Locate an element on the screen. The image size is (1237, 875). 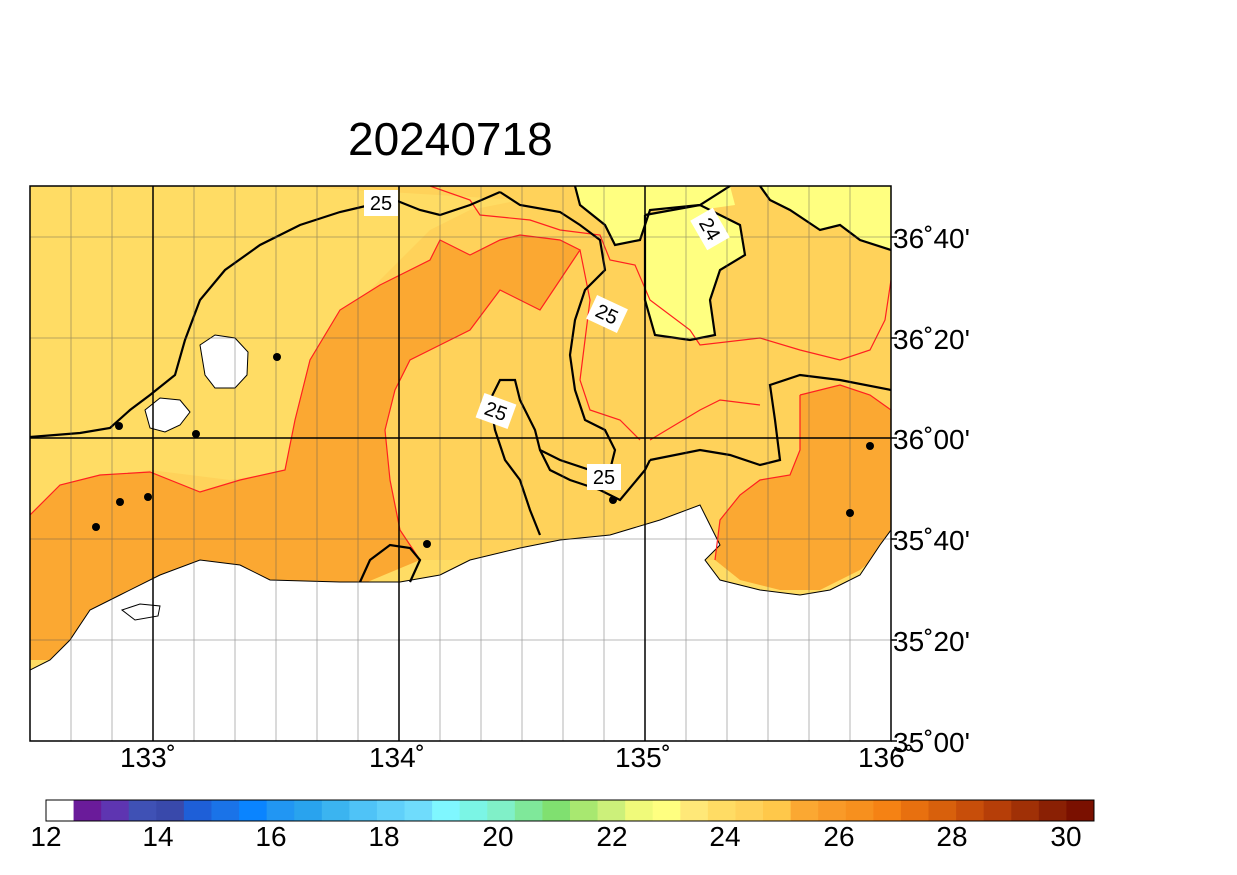
lon-label-133: 133˚ is located at coordinates (148, 757).